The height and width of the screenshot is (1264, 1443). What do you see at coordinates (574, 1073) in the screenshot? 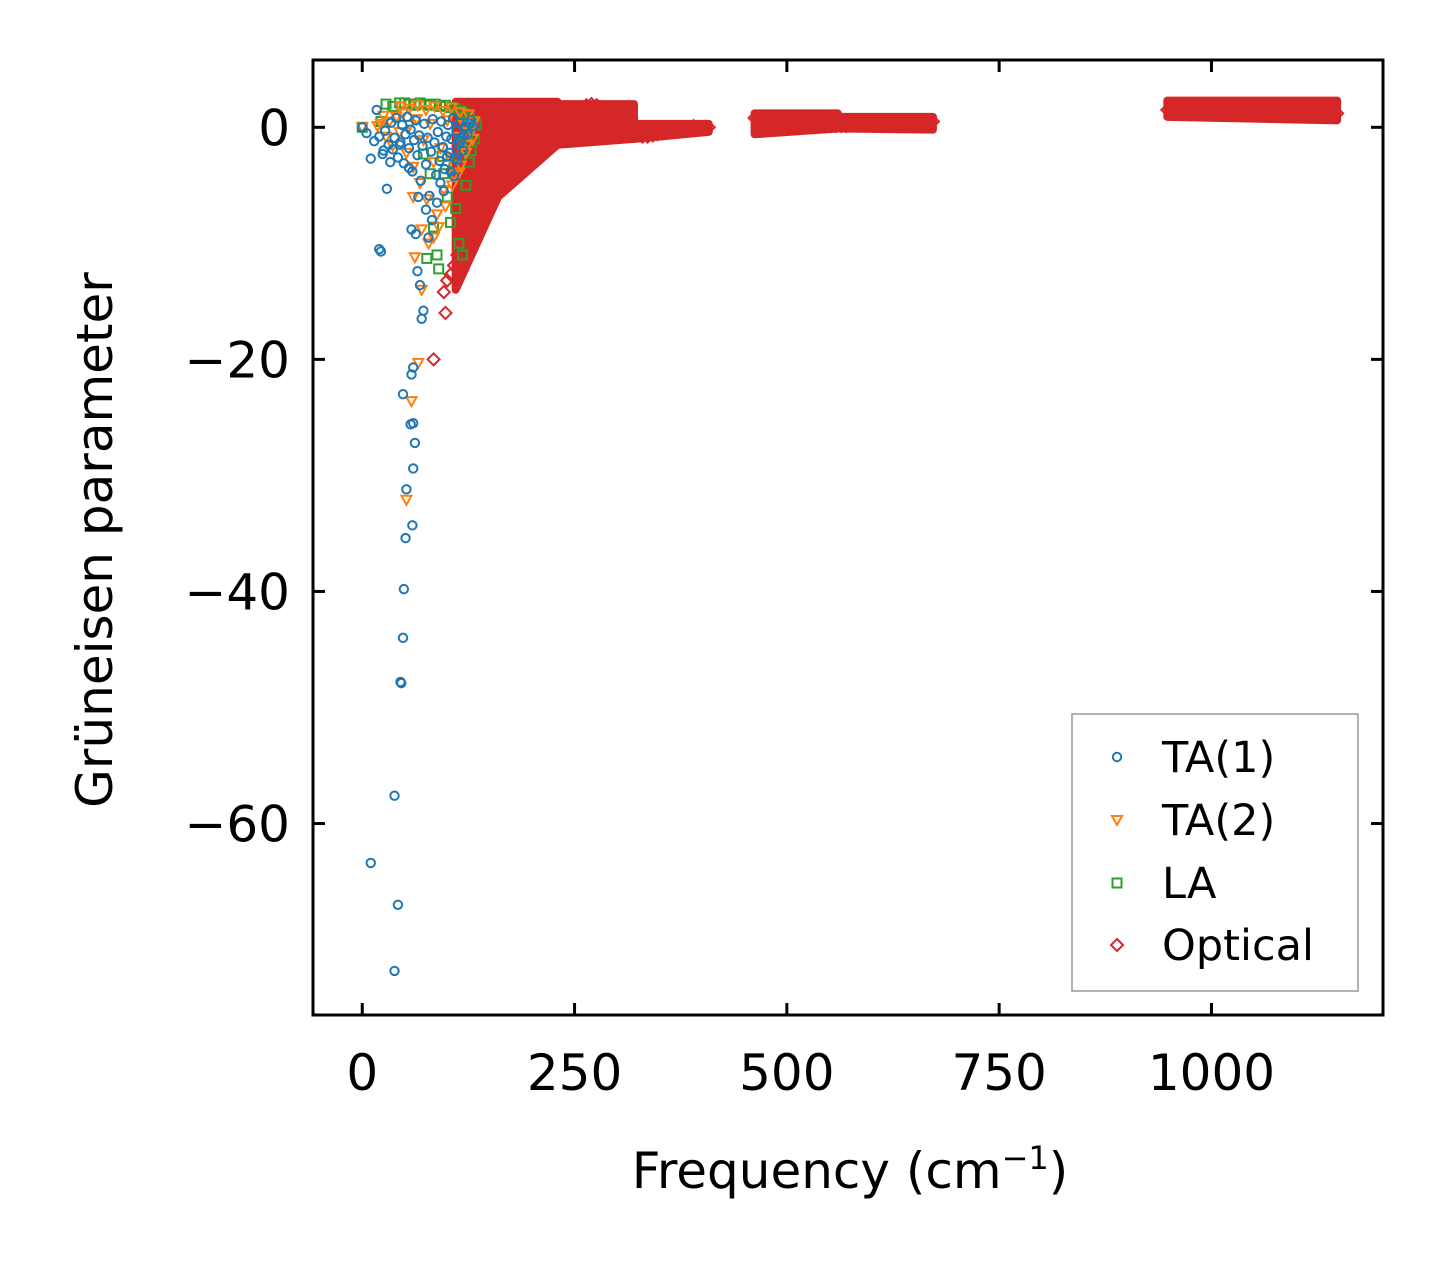
I see `x-tick-label: 250` at bounding box center [574, 1073].